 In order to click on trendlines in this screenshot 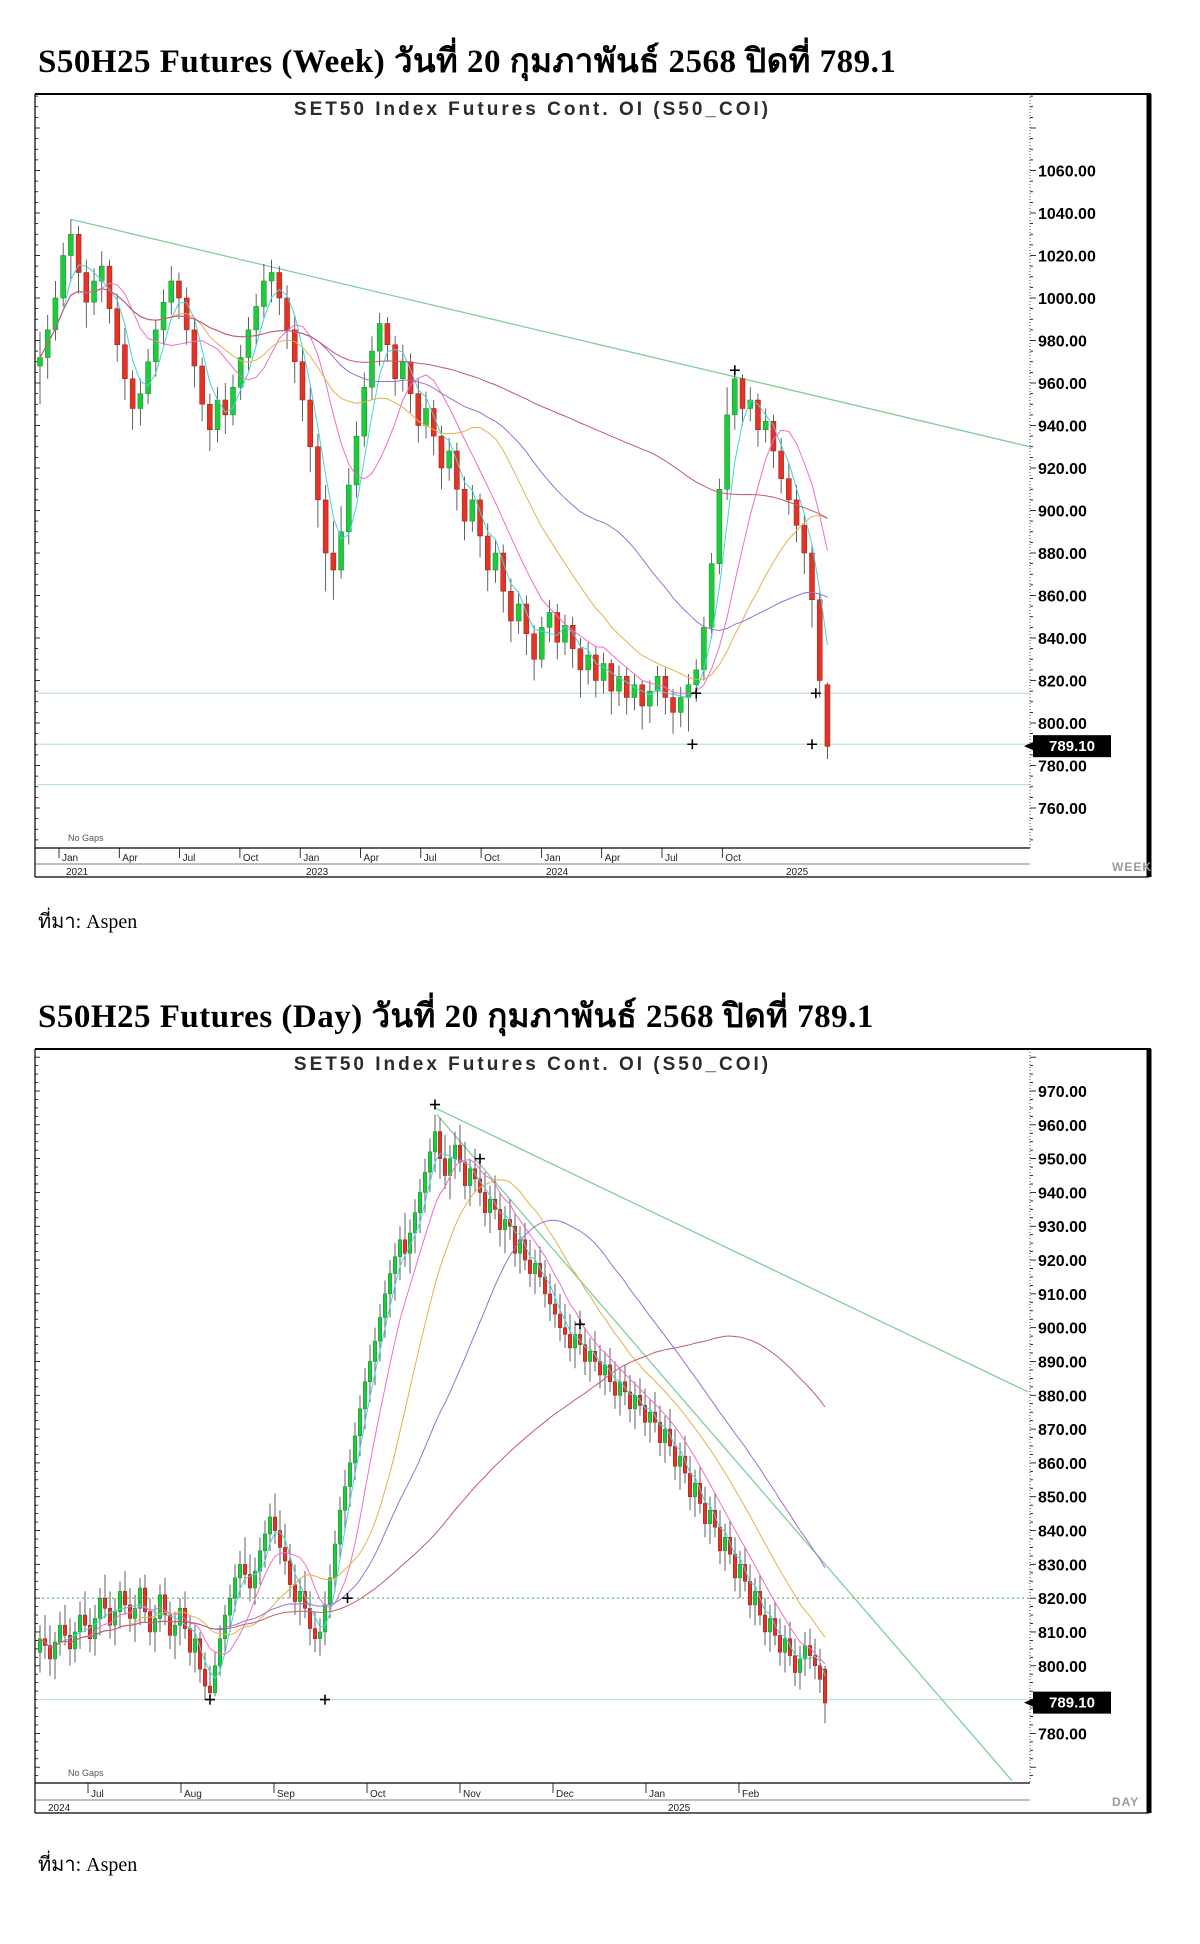, I will do `click(550, 333)`.